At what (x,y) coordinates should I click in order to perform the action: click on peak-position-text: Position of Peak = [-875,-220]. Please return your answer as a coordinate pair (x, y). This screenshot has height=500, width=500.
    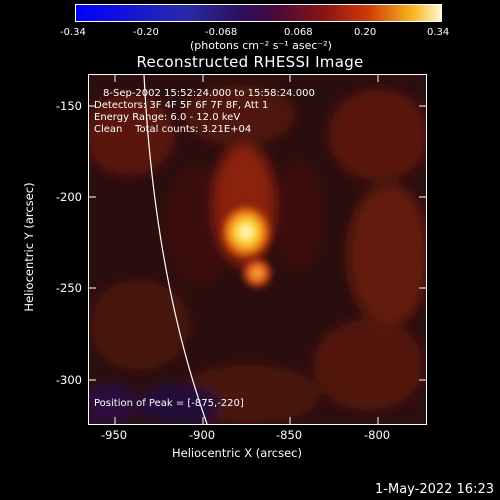
    Looking at the image, I should click on (169, 403).